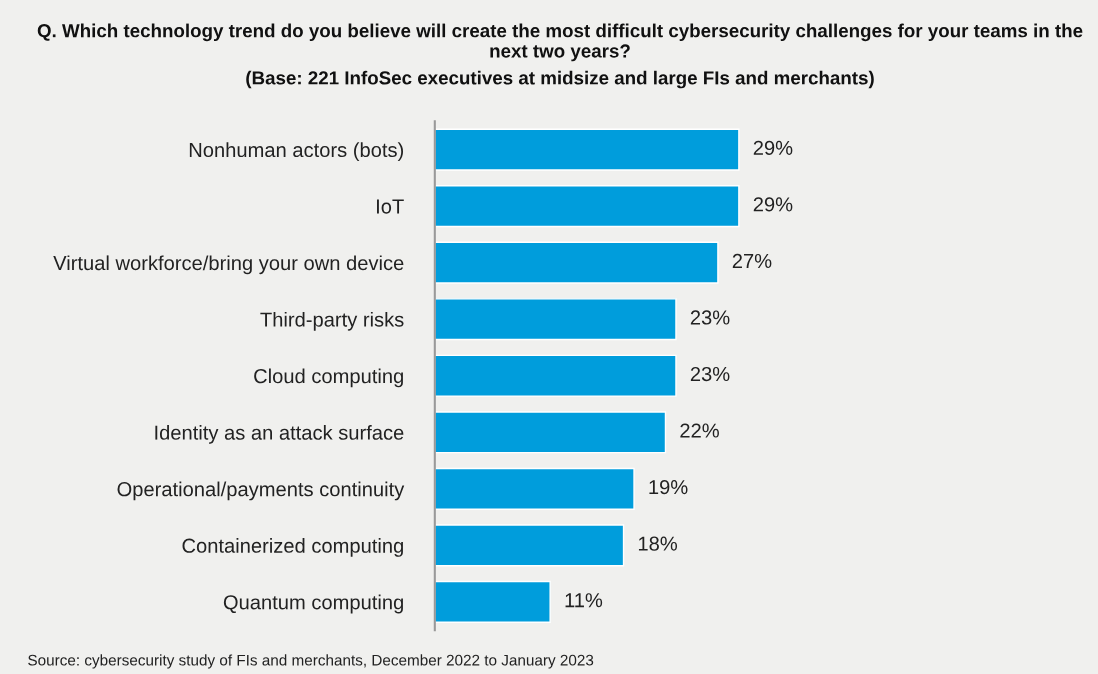 The height and width of the screenshot is (674, 1098). Describe the element at coordinates (668, 487) in the screenshot. I see `data-label: 19%` at that location.